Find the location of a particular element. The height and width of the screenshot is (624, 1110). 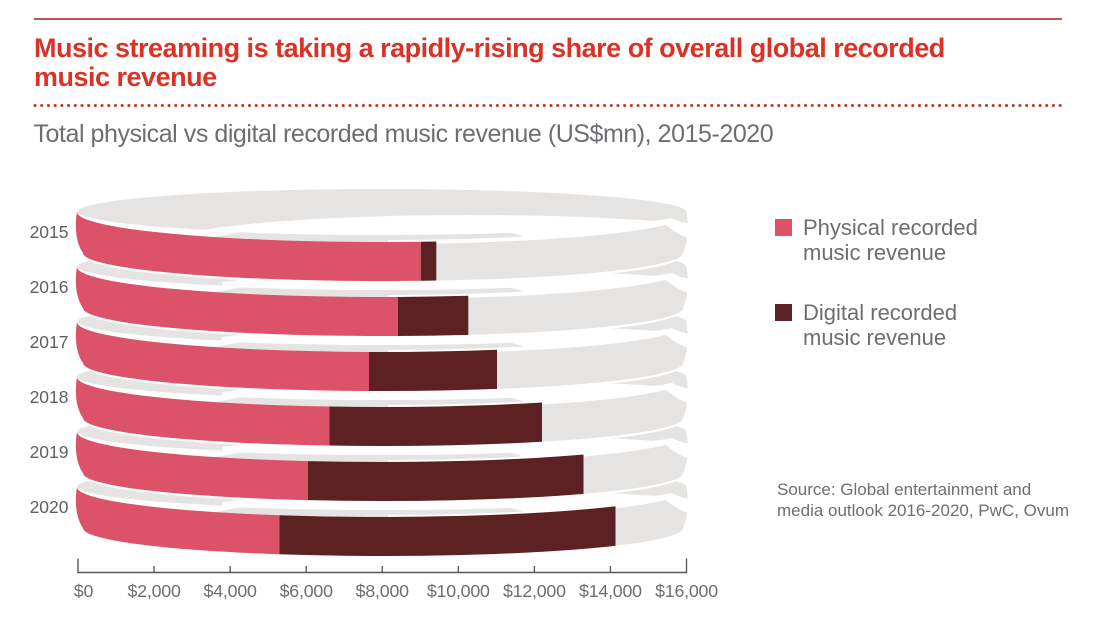

svg-text: 2015 is located at coordinates (49, 232).